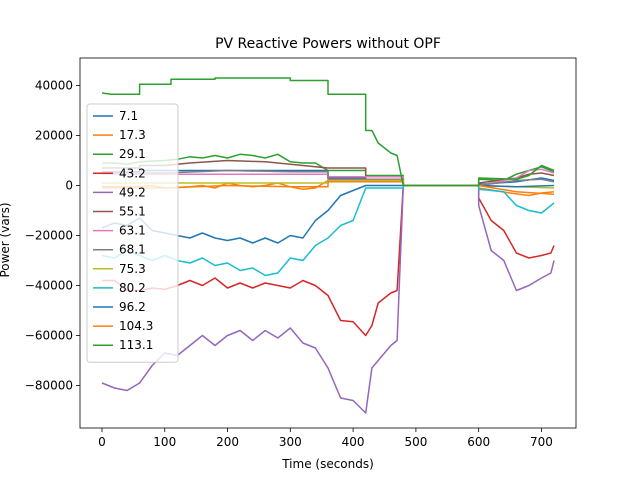 The width and height of the screenshot is (640, 480). Describe the element at coordinates (49, 286) in the screenshot. I see `y-tick-label-2: −40000` at that location.